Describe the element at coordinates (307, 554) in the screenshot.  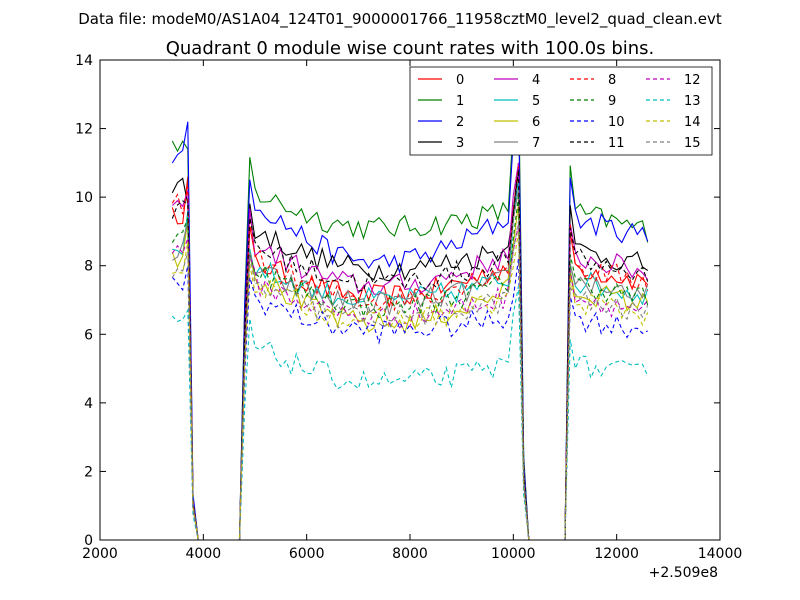
I see `x-tick-label: 6000` at that location.